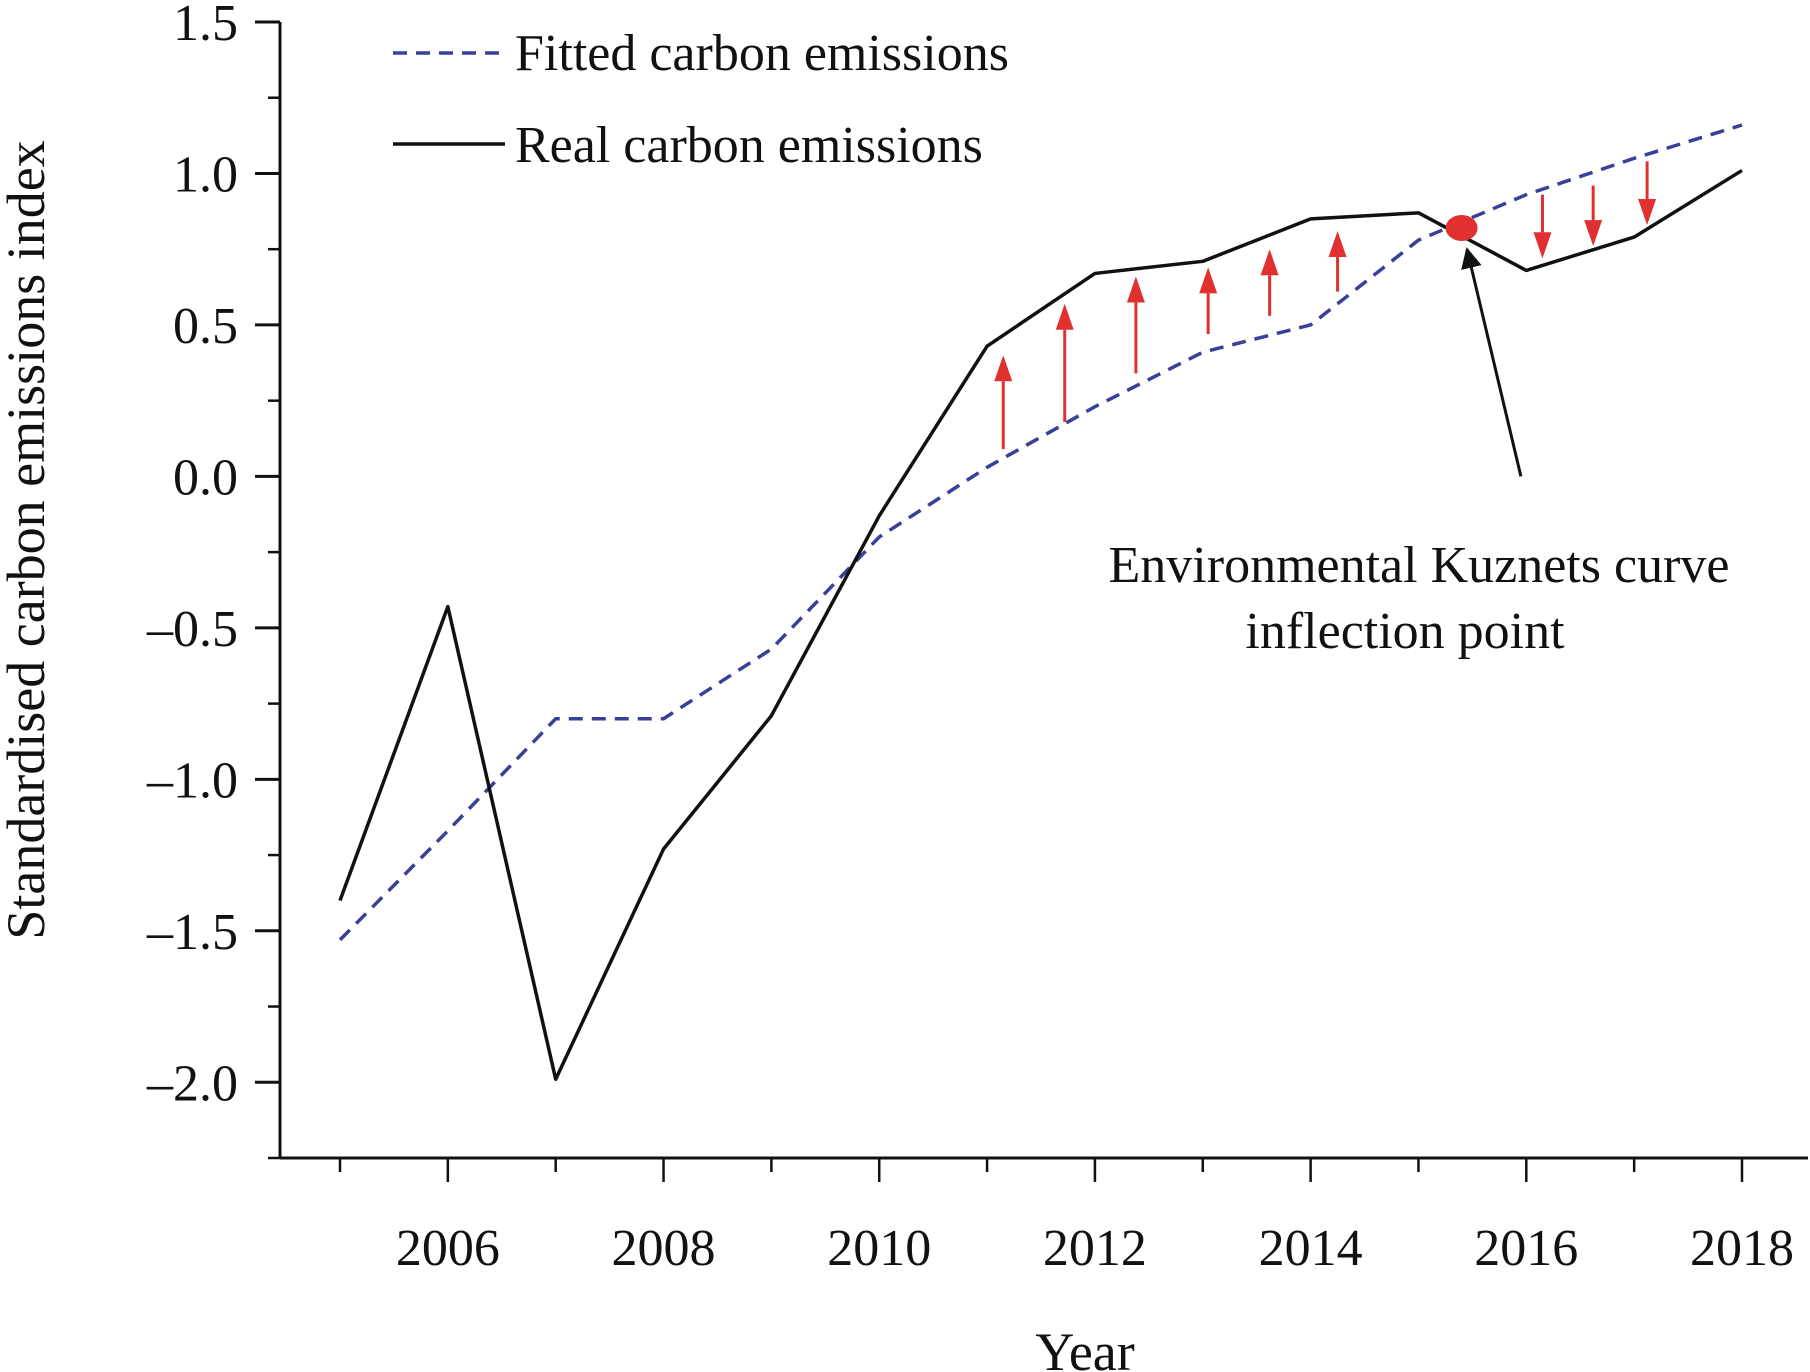  What do you see at coordinates (192, 1083) in the screenshot?
I see `y-tick-label: –2.0` at bounding box center [192, 1083].